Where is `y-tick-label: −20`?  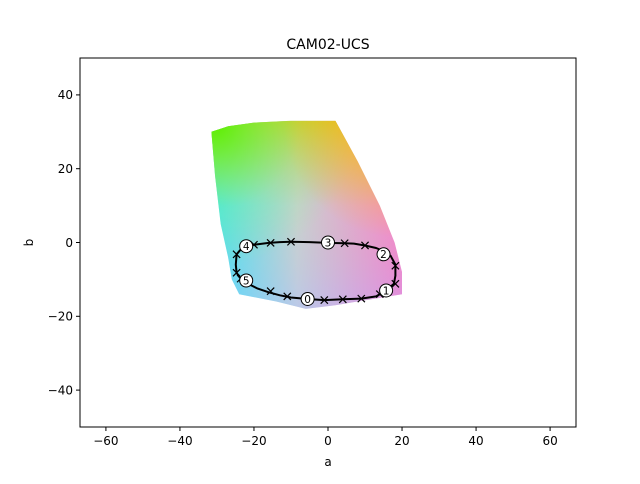 y-tick-label: −20 is located at coordinates (60, 317).